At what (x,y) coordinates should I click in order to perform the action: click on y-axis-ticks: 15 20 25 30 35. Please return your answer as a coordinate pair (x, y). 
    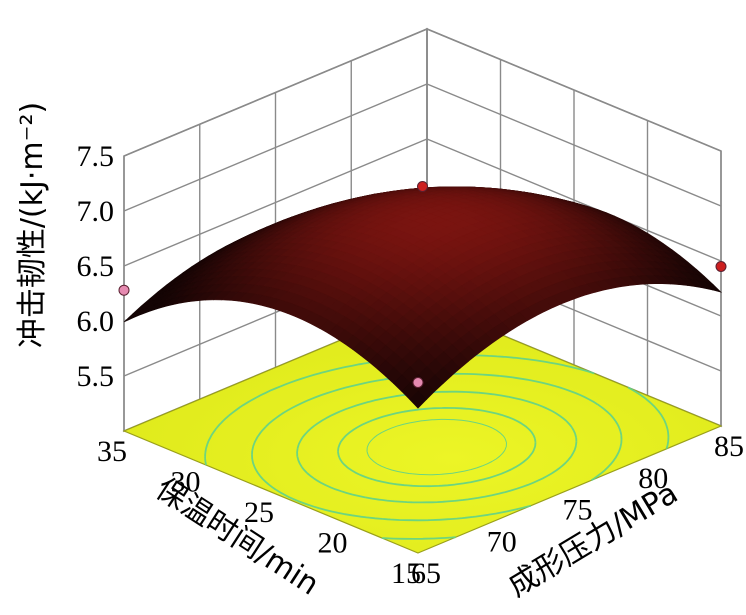
    Looking at the image, I should click on (259, 512).